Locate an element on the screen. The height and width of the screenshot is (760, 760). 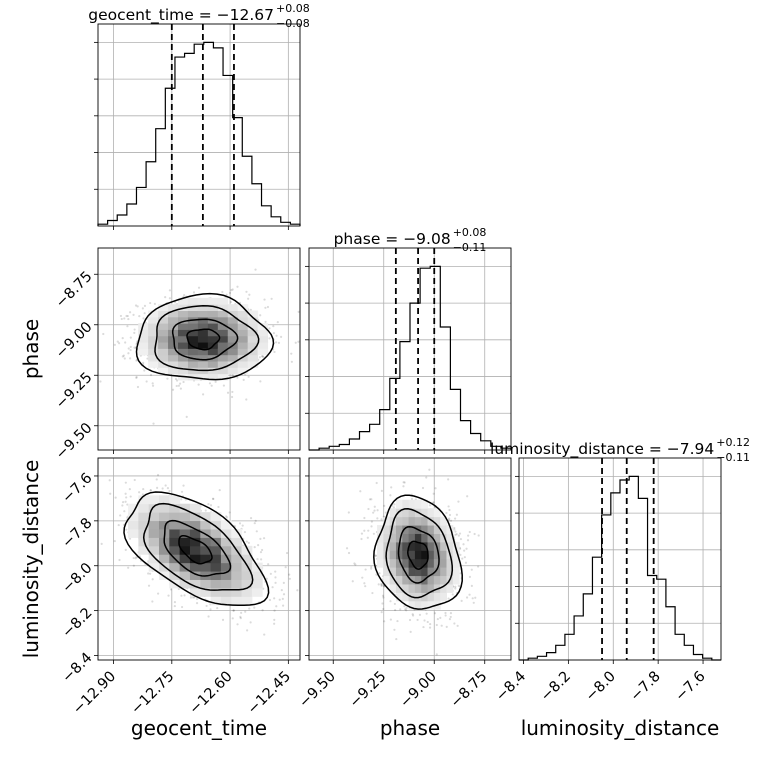
scatter-panel-phase-luminosity_distance is located at coordinates (410, 559).